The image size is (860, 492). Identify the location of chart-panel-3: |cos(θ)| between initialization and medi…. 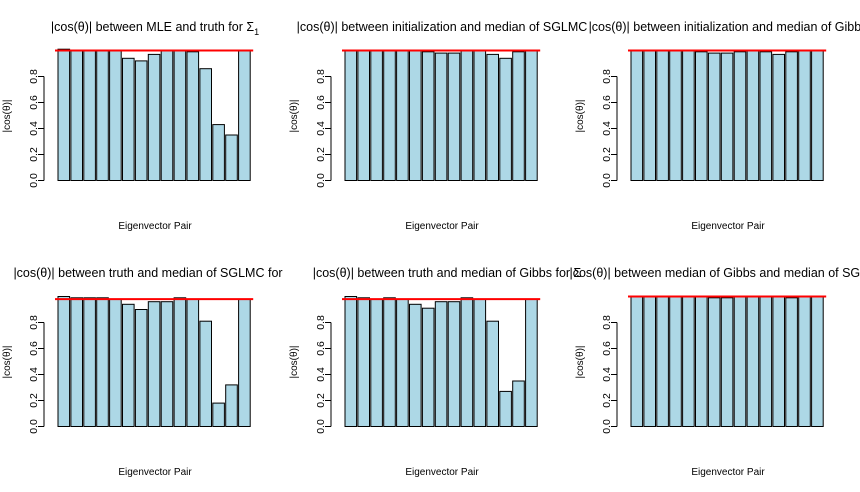
(717, 126).